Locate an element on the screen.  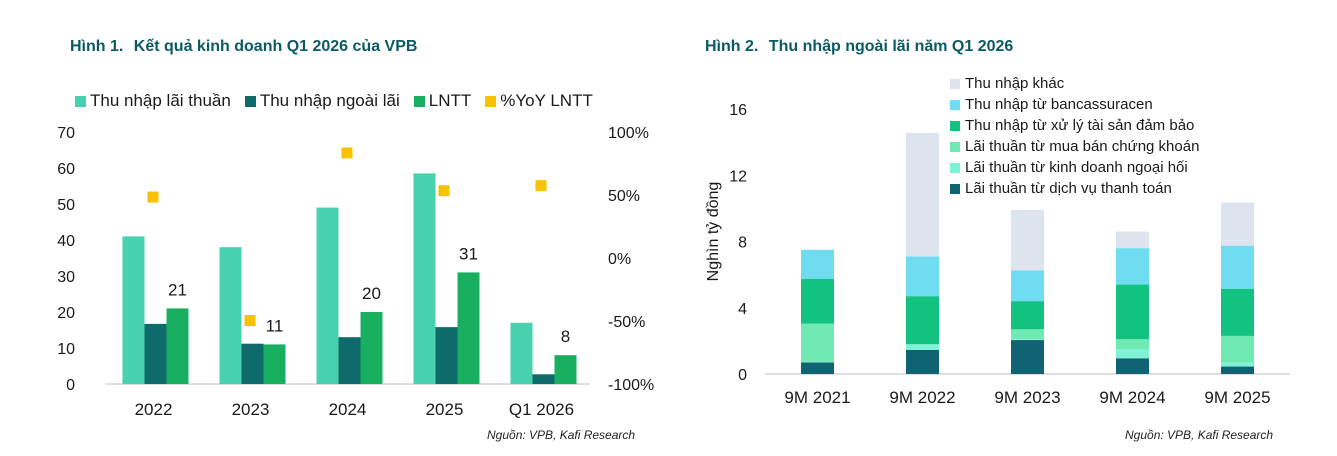
chart2-xtick-label: 9M 2023 is located at coordinates (1027, 397).